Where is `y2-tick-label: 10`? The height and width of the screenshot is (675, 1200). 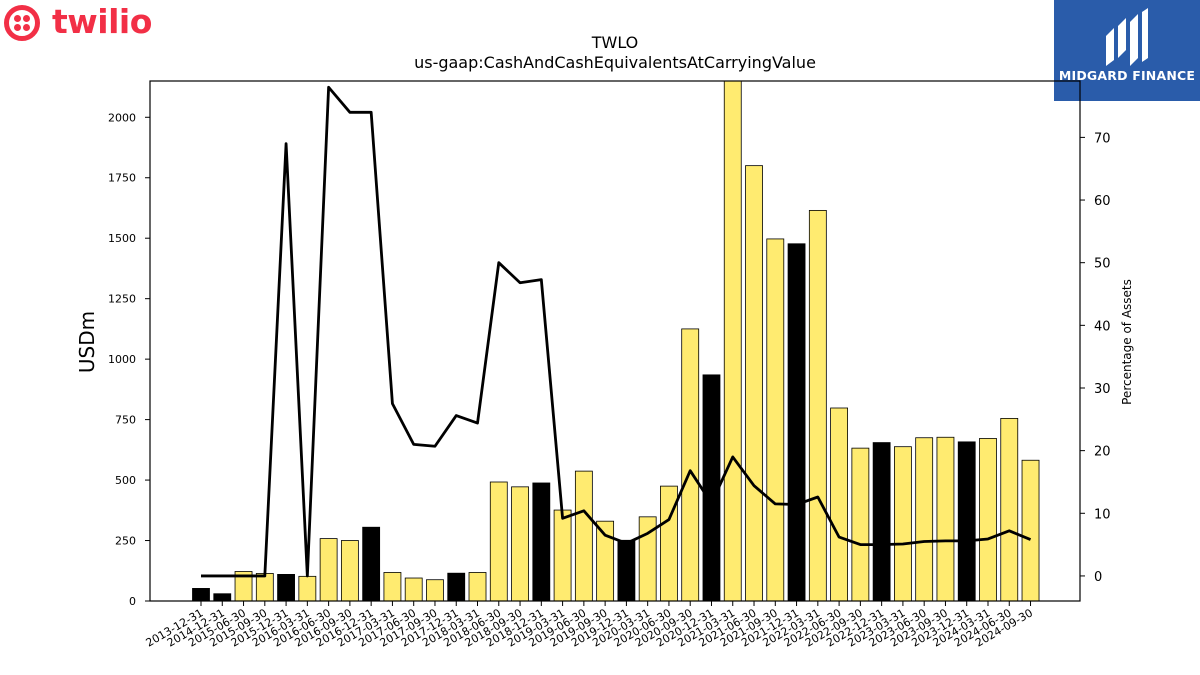 y2-tick-label: 10 is located at coordinates (1102, 514).